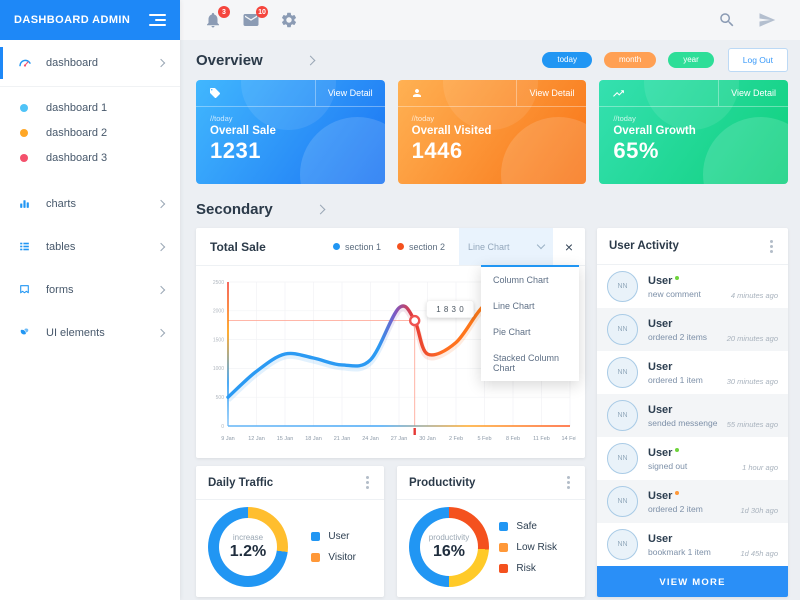 Image resolution: width=800 pixels, height=600 pixels. I want to click on donut-center-label: productivity, so click(449, 537).